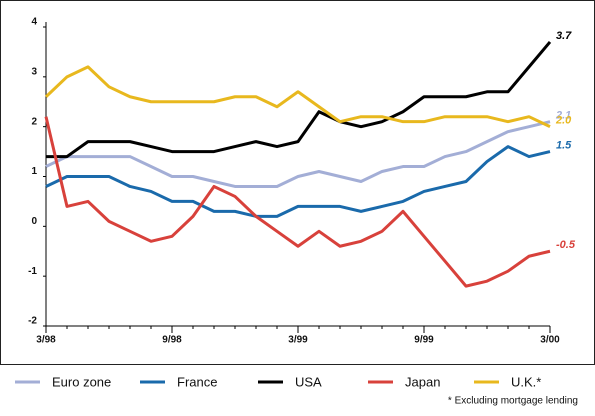  What do you see at coordinates (308, 381) in the screenshot?
I see `legend-label: USA` at bounding box center [308, 381].